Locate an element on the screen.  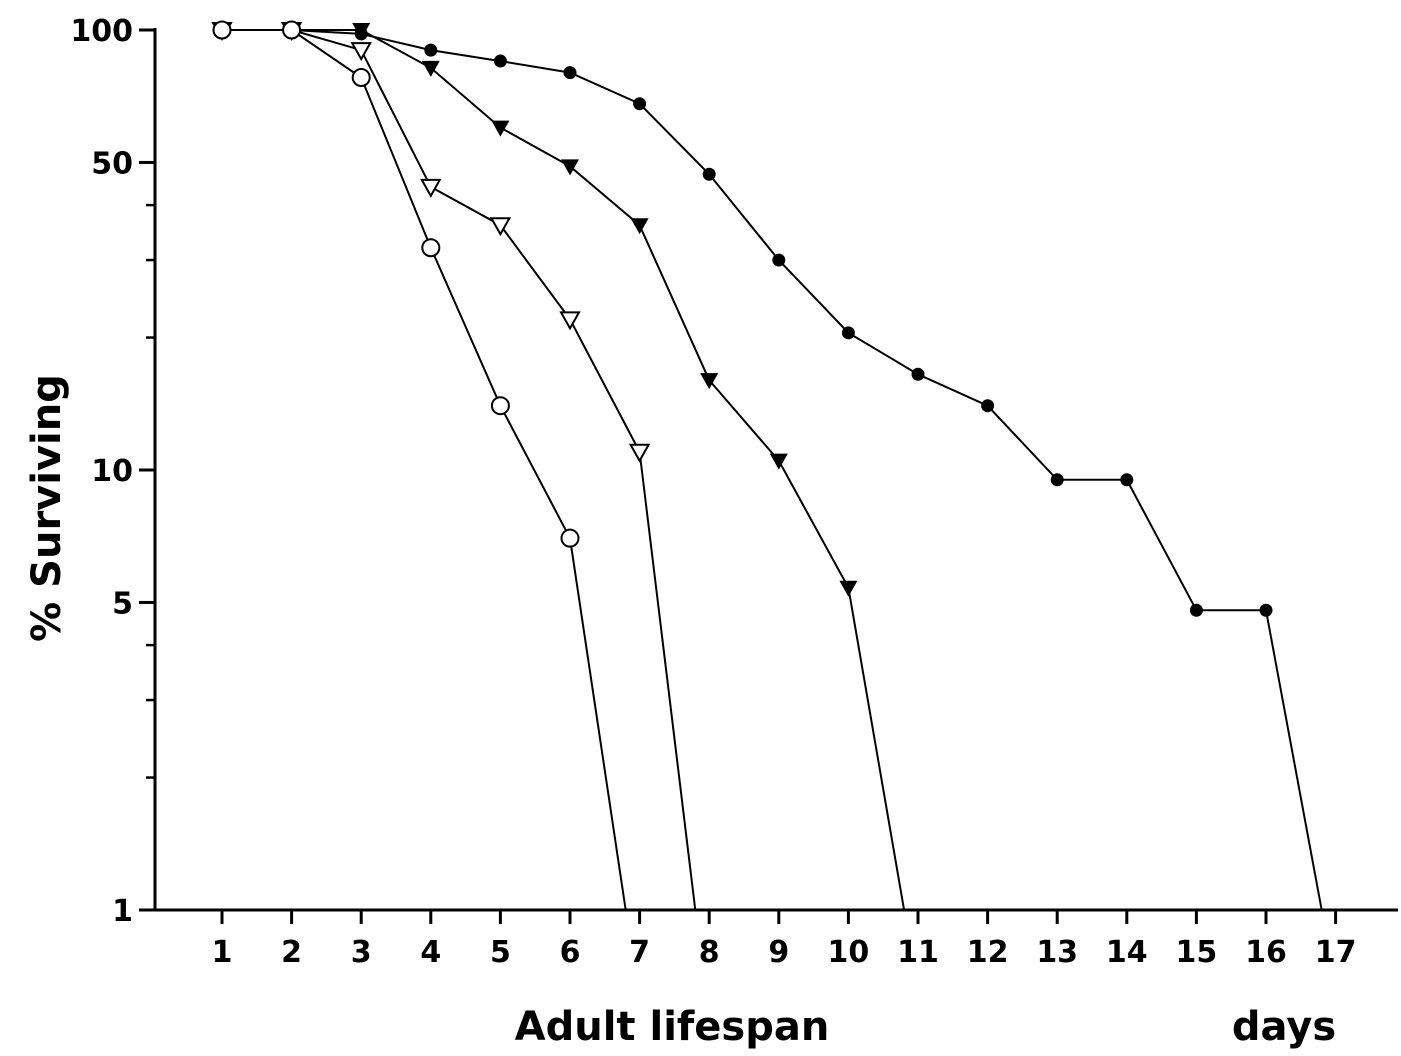
x-tick-label: 13 is located at coordinates (1057, 952).